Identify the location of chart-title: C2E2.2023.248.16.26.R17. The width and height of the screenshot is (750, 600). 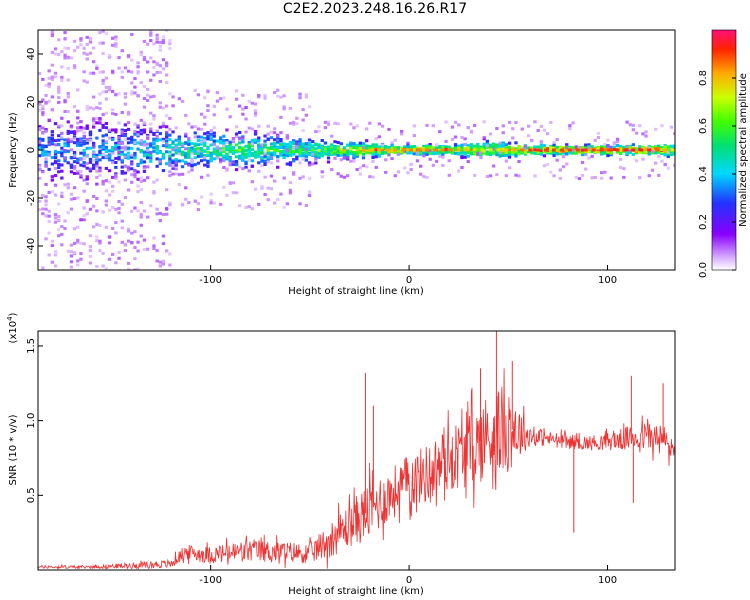
(375, 9).